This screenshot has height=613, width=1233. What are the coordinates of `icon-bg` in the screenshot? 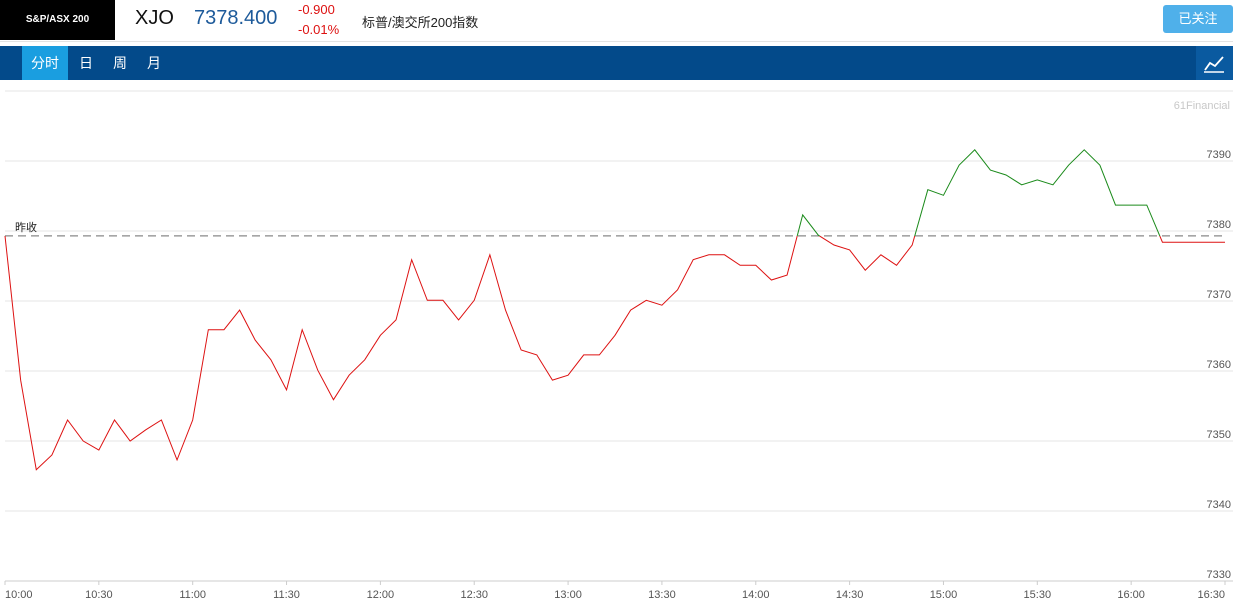 It's located at (1214, 63).